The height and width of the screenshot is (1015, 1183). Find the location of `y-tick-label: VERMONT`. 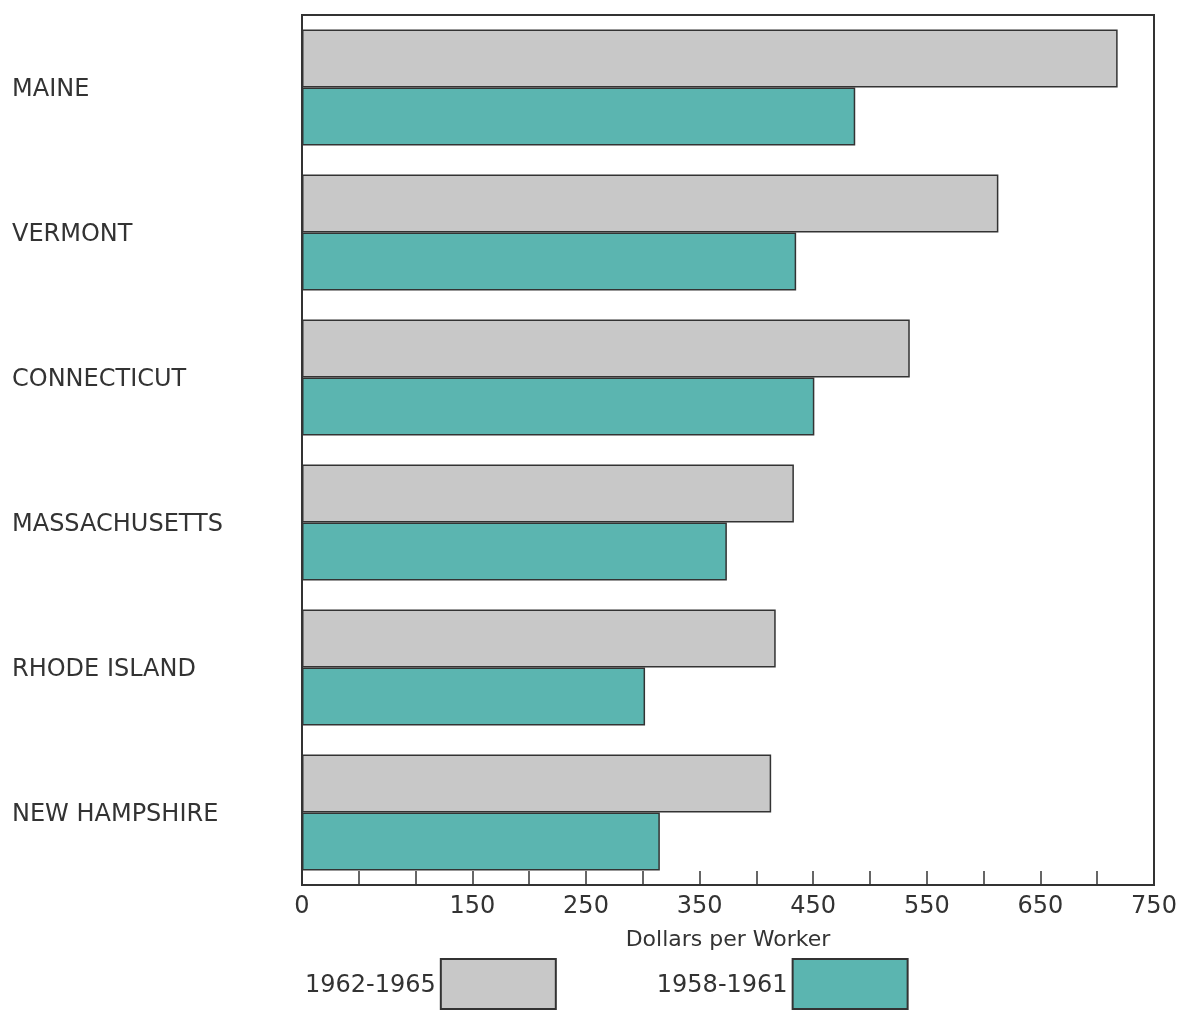

y-tick-label: VERMONT is located at coordinates (72, 232).